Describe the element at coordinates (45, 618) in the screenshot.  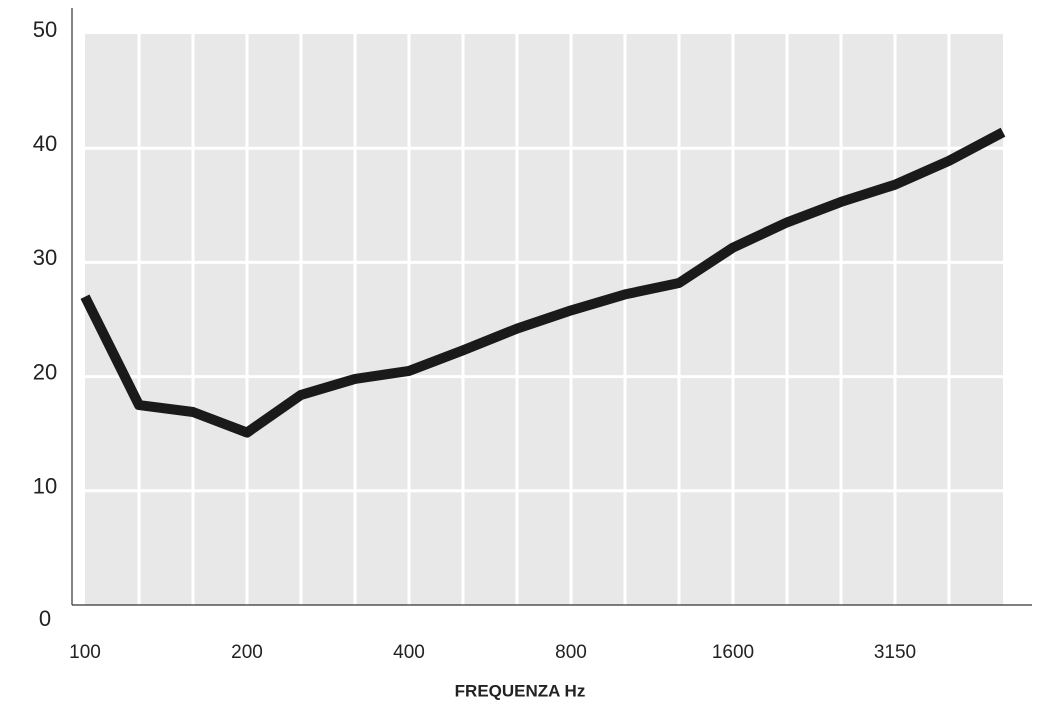
I see `y-tick-label: 0` at that location.